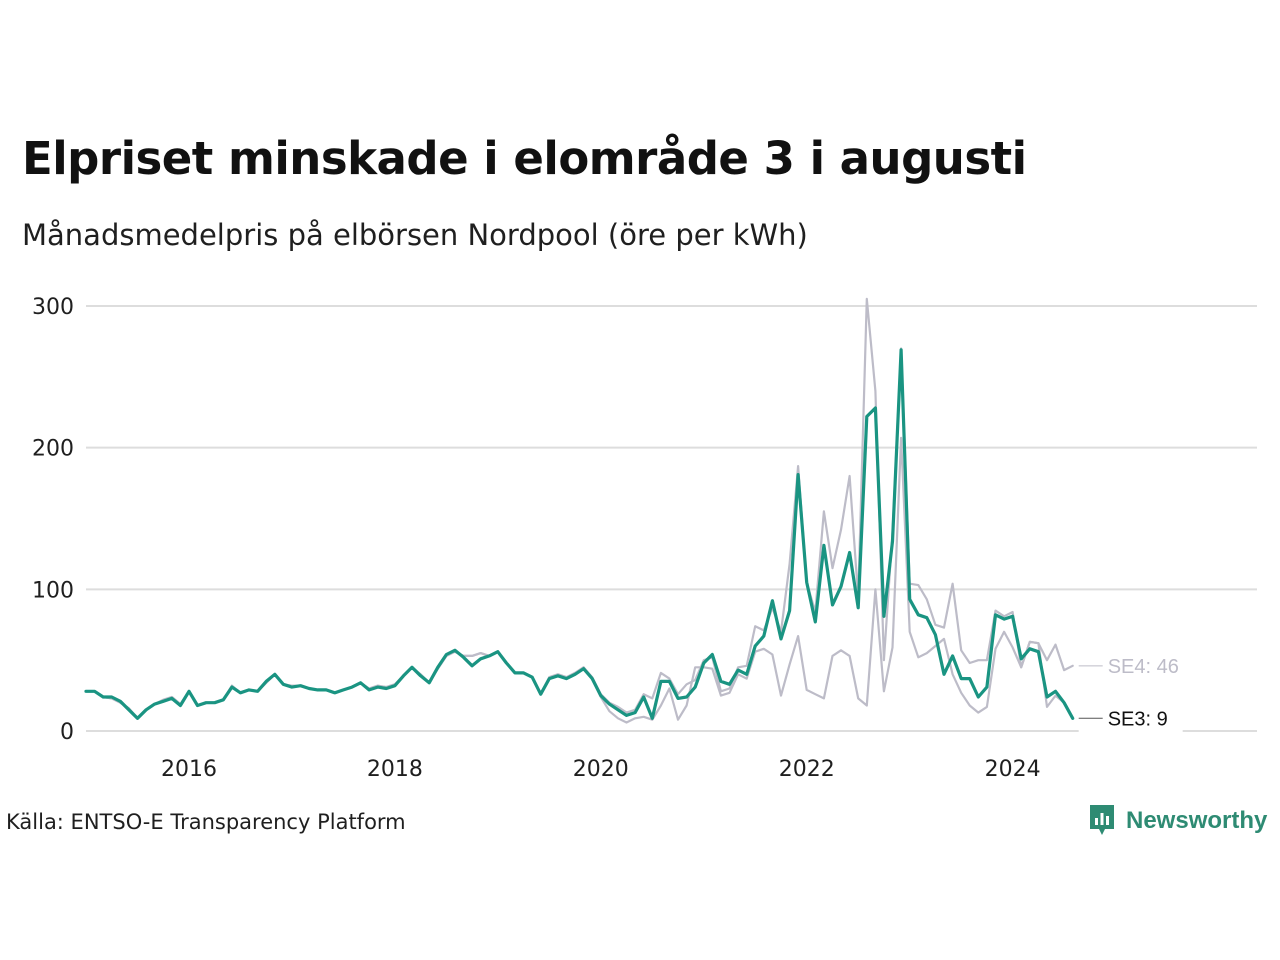 The width and height of the screenshot is (1280, 960). What do you see at coordinates (524, 158) in the screenshot?
I see `chart-title: Elpriset minskade i elområde 3 i augusti` at bounding box center [524, 158].